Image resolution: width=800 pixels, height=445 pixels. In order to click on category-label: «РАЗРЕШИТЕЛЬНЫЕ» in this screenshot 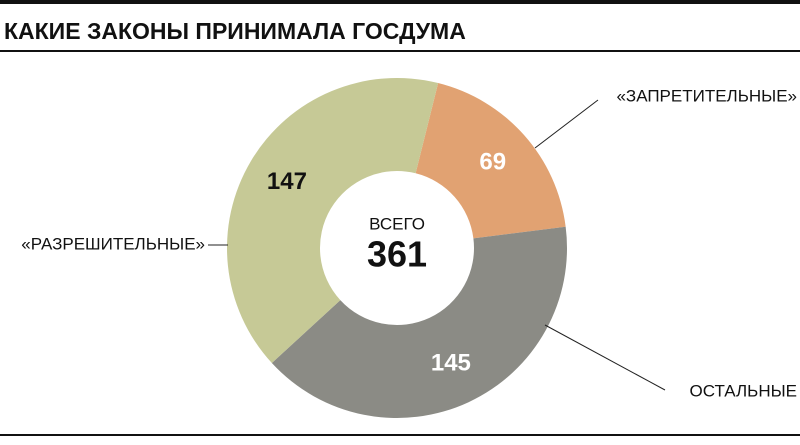, I will do `click(113, 243)`.